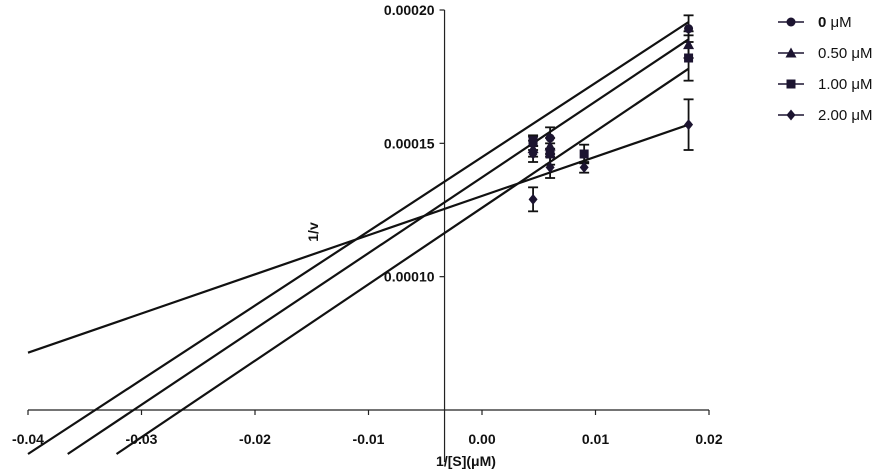  Describe the element at coordinates (708, 439) in the screenshot. I see `x-tick-label: 0.02` at that location.